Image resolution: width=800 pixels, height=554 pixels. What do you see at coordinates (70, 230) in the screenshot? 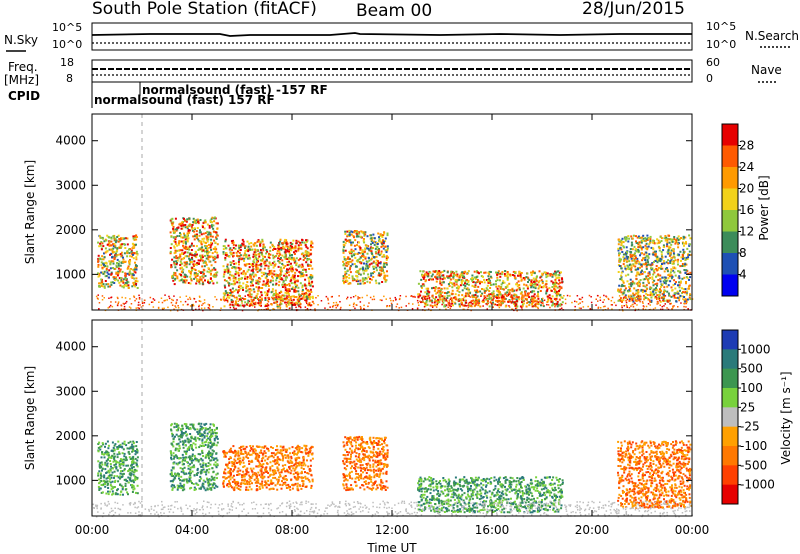
I see `y-tick-label: 2000` at bounding box center [70, 230].